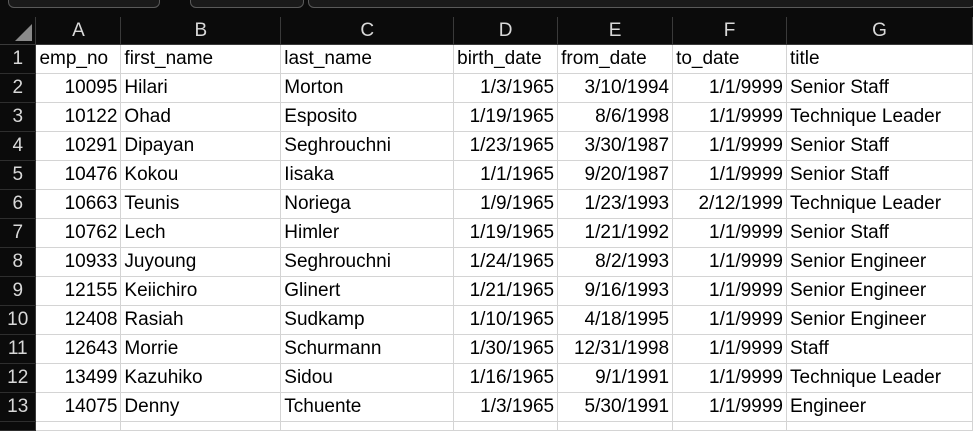 The image size is (973, 431). Describe the element at coordinates (729, 146) in the screenshot. I see `cell-f4: 1/1/9999` at that location.